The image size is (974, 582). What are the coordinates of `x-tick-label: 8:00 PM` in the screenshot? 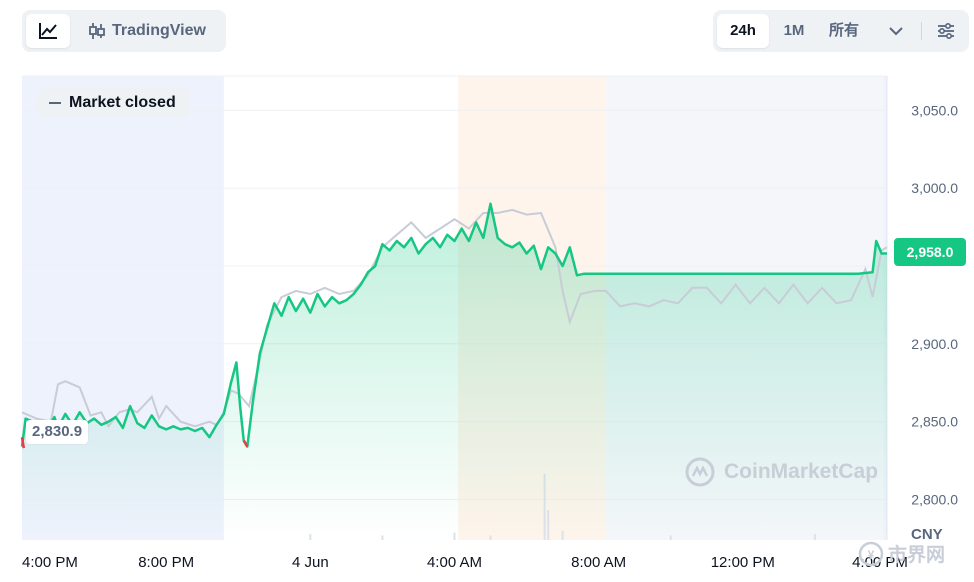 It's located at (166, 562).